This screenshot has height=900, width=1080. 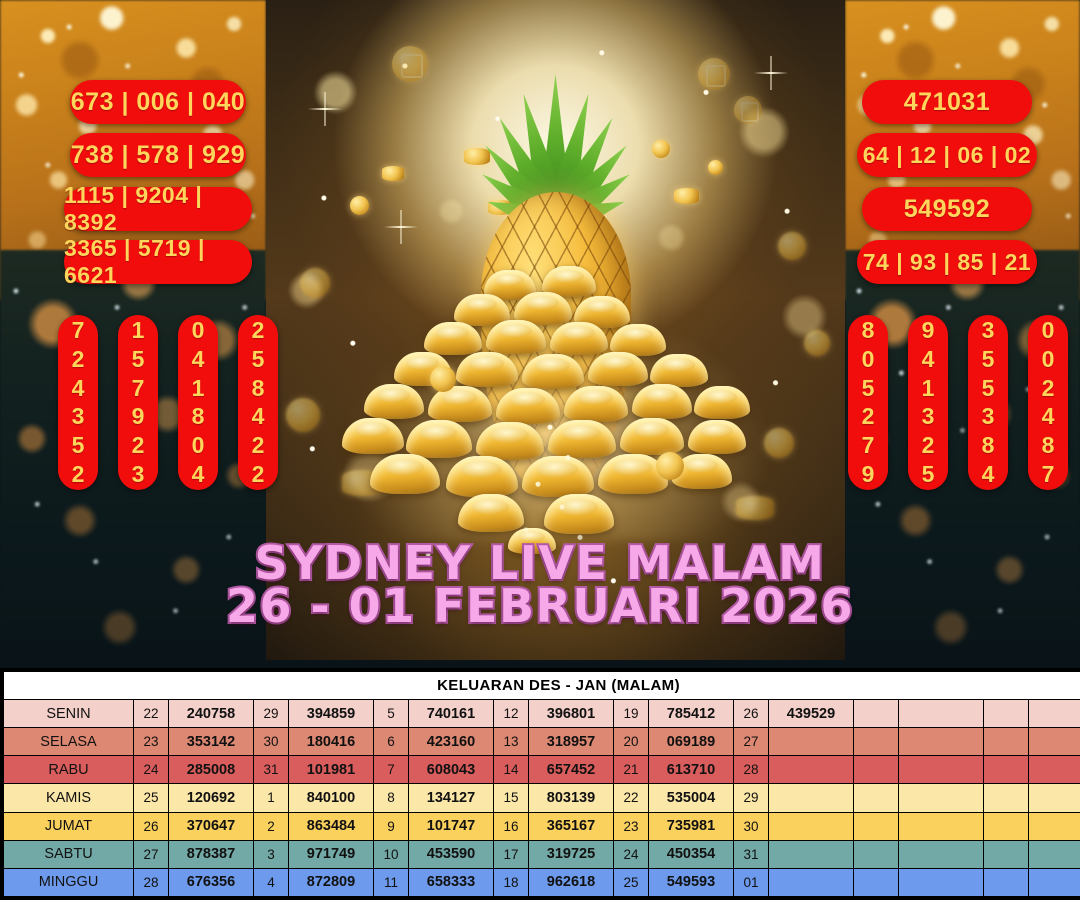 What do you see at coordinates (511, 882) in the screenshot?
I see `row-date-index: 18` at bounding box center [511, 882].